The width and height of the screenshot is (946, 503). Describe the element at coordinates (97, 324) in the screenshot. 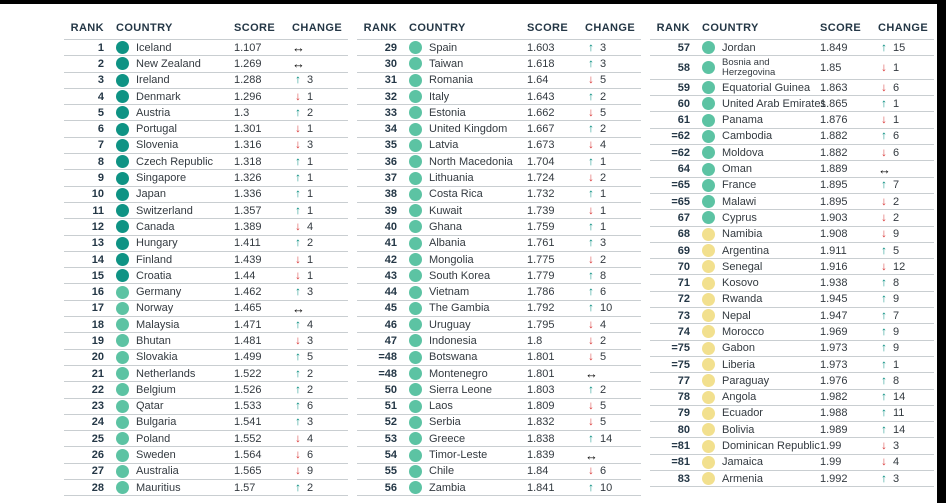

I see `rank-cell: 18` at that location.